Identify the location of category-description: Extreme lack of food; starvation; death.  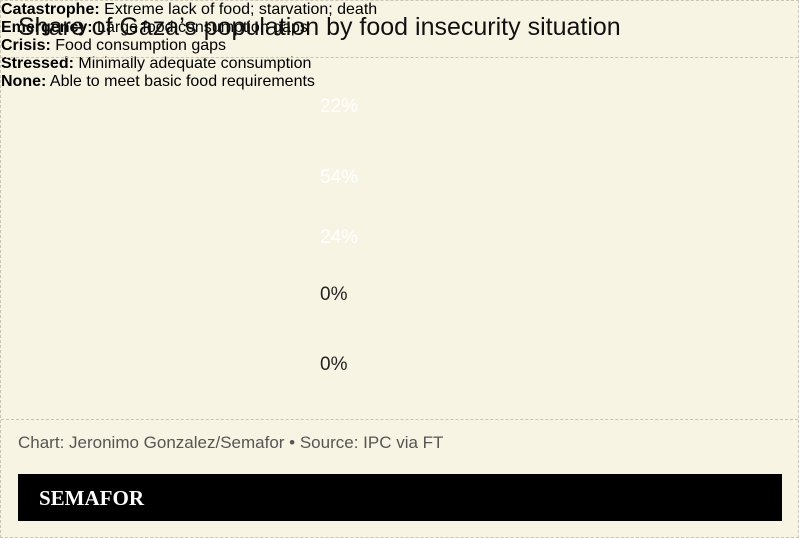
(241, 9).